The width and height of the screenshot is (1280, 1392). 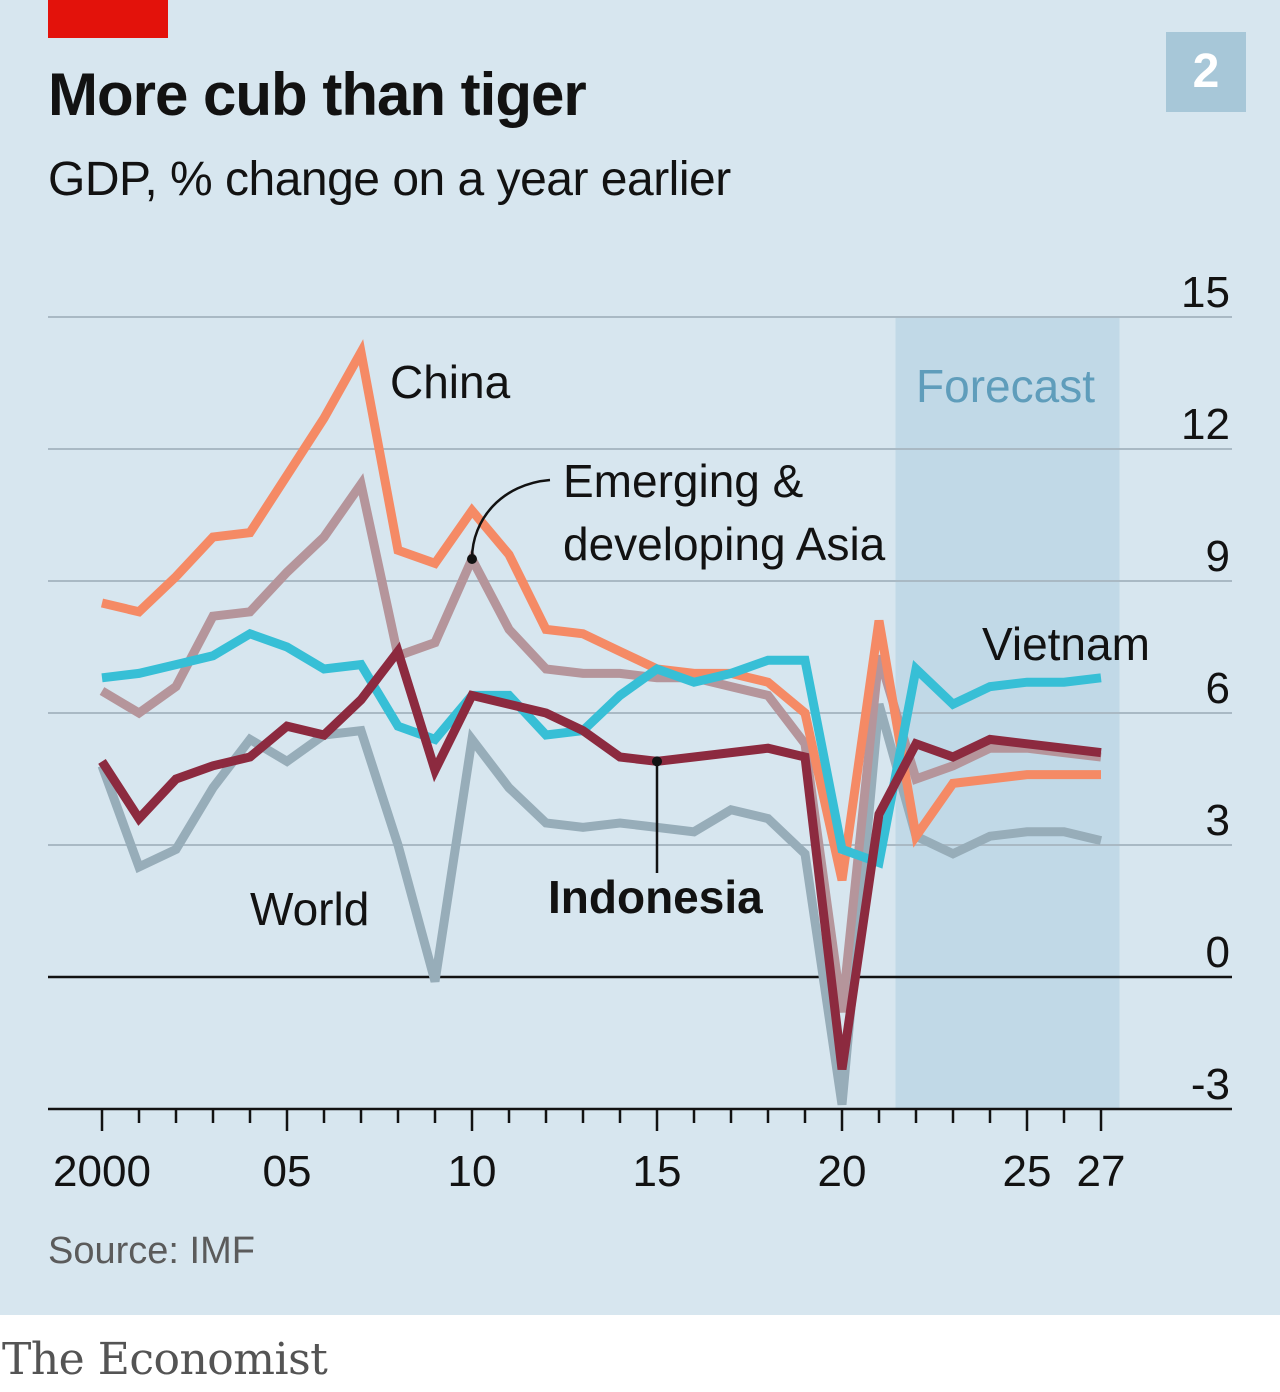 I want to click on asia-leader-dot, so click(x=472, y=559).